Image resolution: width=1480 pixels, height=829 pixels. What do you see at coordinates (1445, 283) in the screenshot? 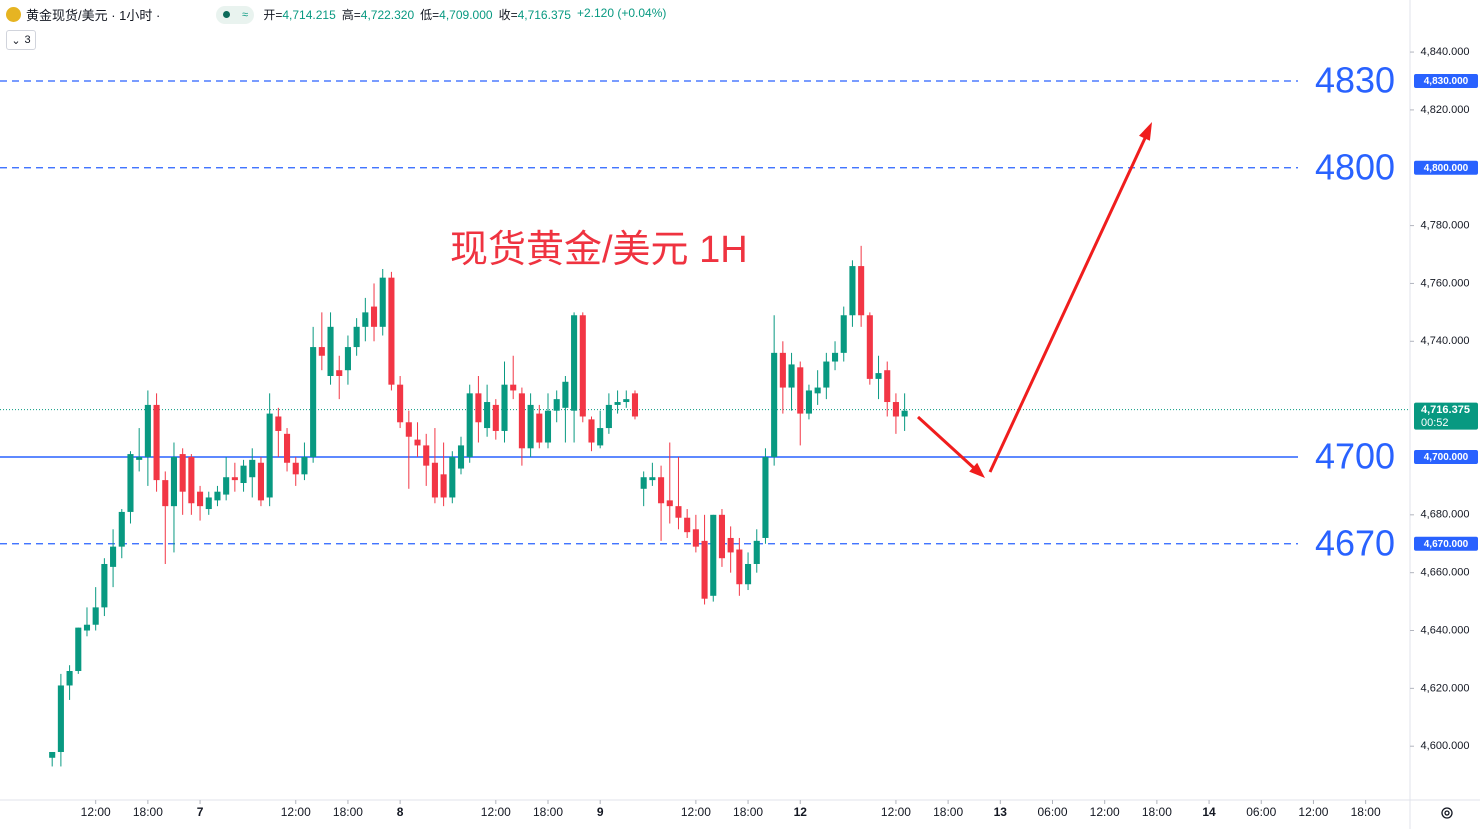
I see `y-tick-label: 4,760.000` at bounding box center [1445, 283].